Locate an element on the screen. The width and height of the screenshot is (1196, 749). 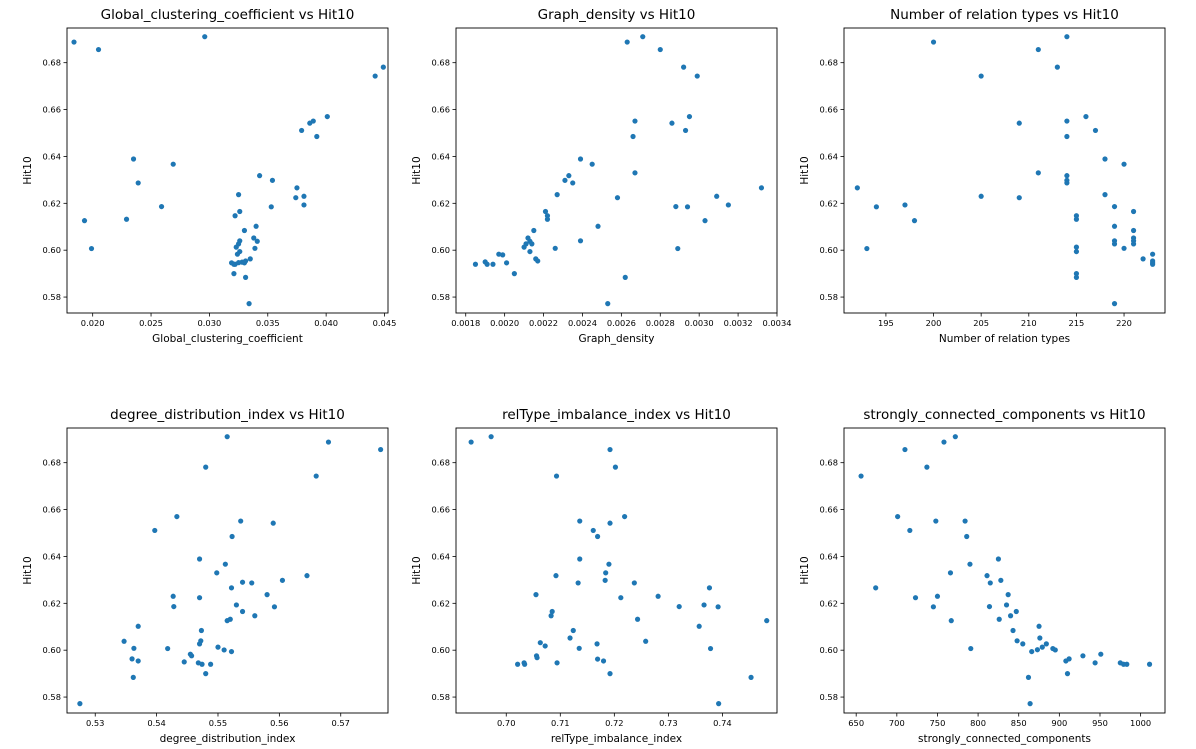
x-axis-label: Global_clustering_coefficient is located at coordinates (227, 339).